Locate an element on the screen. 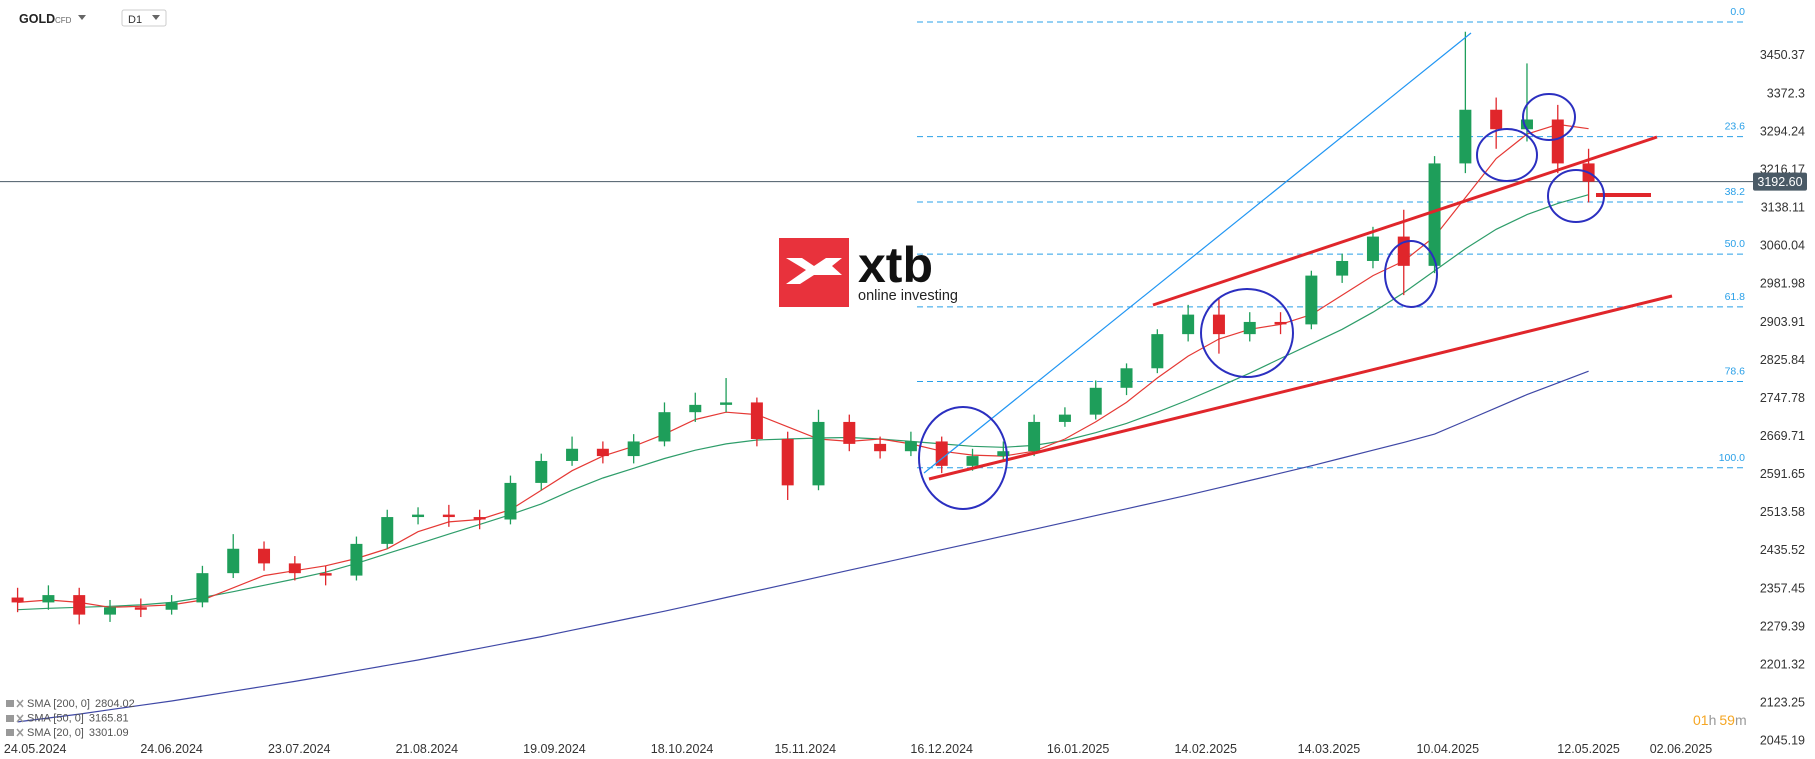 Image resolution: width=1815 pixels, height=759 pixels. x-tick-label: 16.12.2024 is located at coordinates (941, 749).